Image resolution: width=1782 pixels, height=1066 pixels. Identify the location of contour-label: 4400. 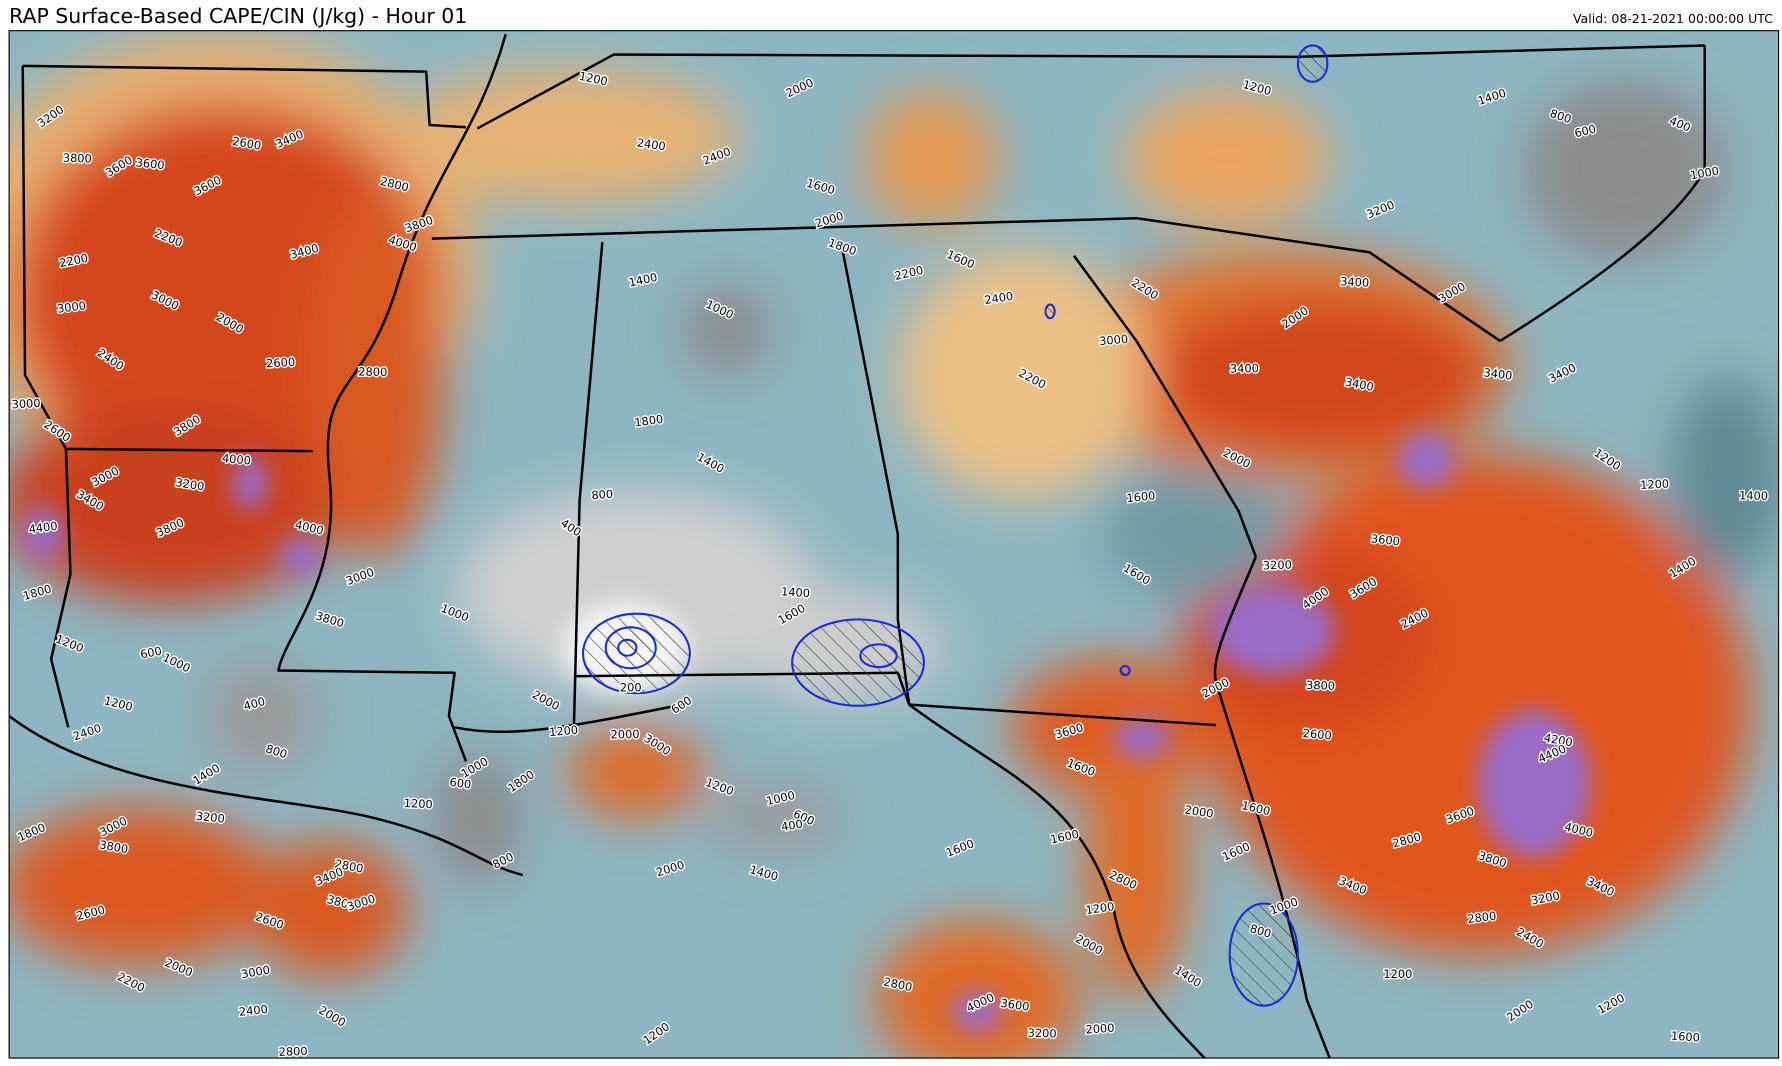
(43, 527).